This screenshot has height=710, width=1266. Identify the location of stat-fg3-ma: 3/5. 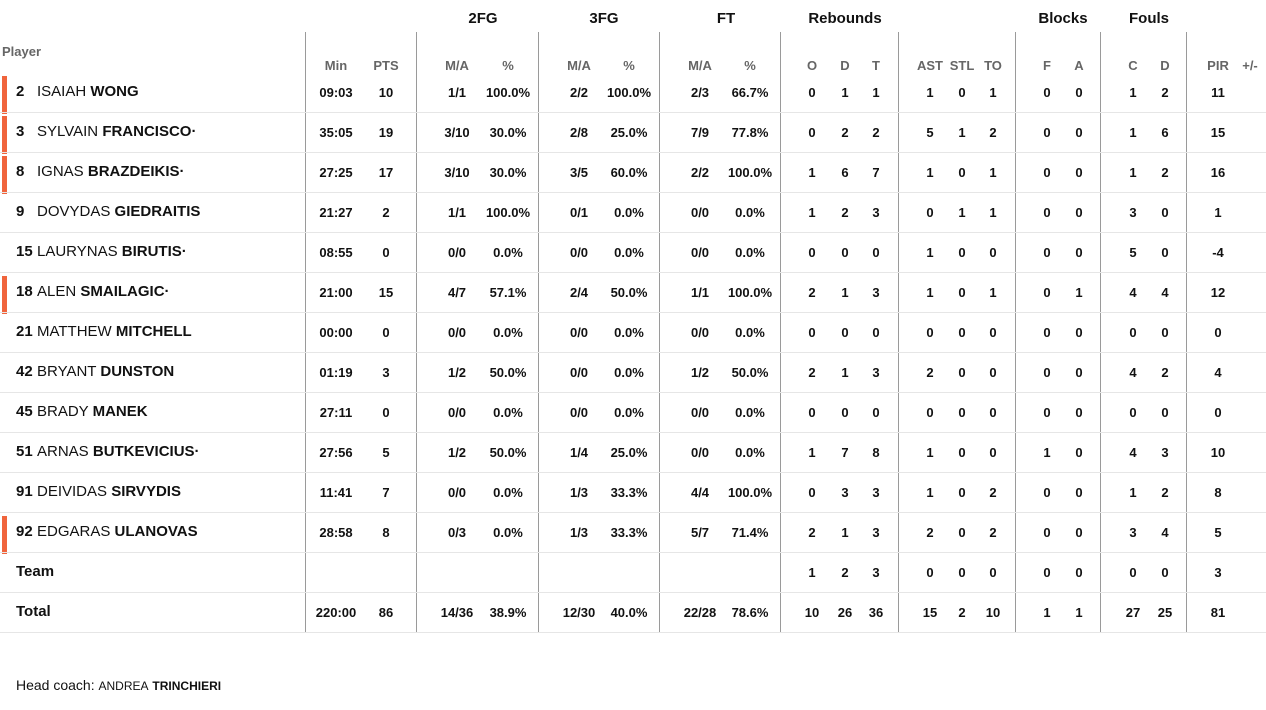
(579, 172).